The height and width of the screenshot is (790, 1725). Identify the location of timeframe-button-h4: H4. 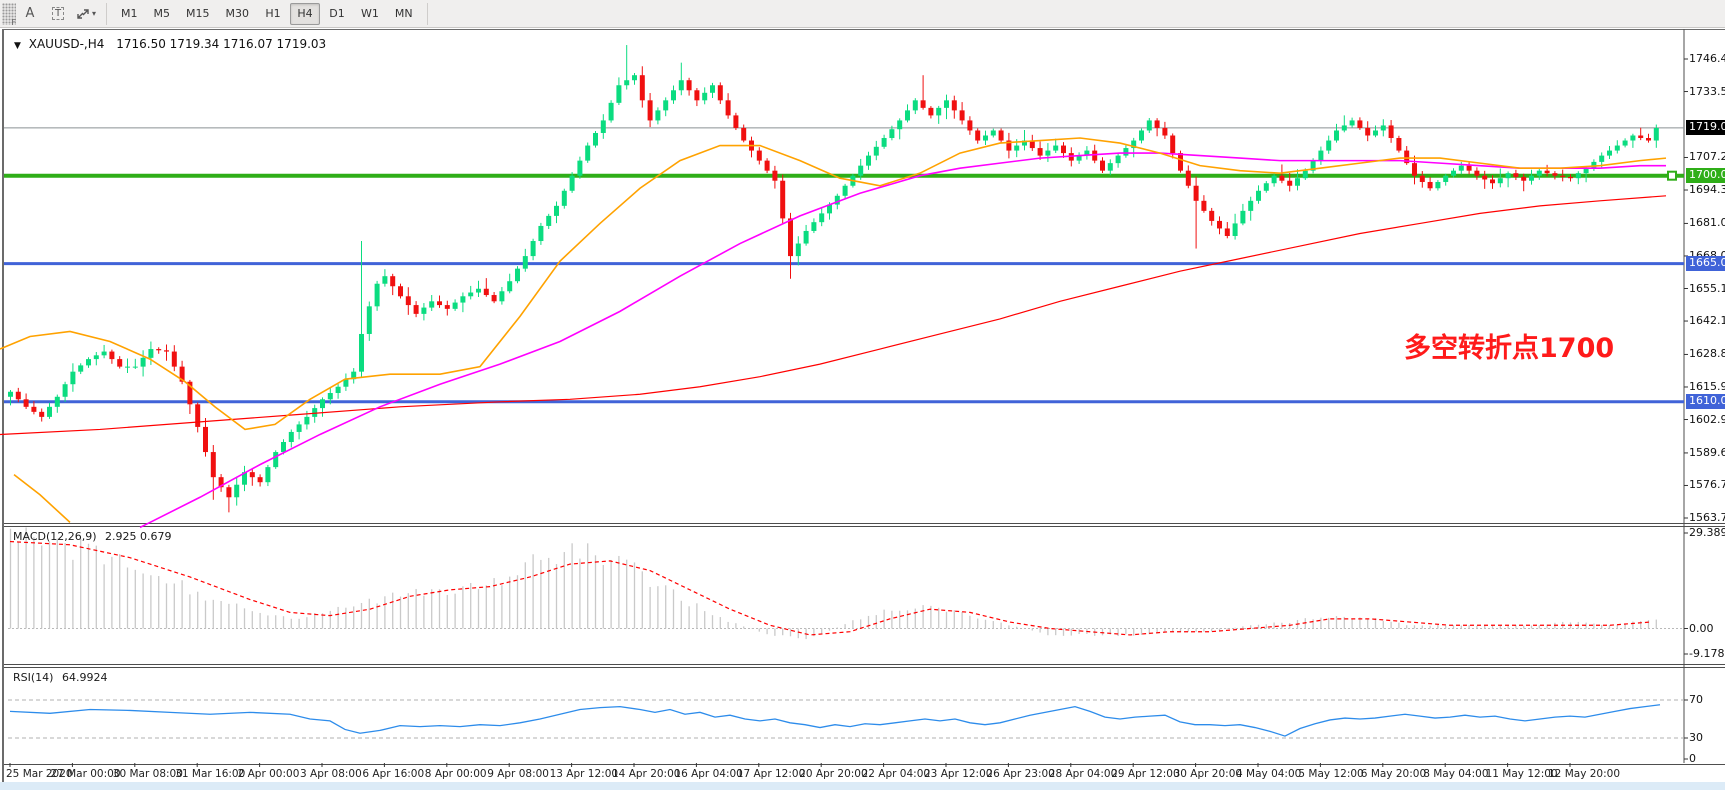
(305, 13).